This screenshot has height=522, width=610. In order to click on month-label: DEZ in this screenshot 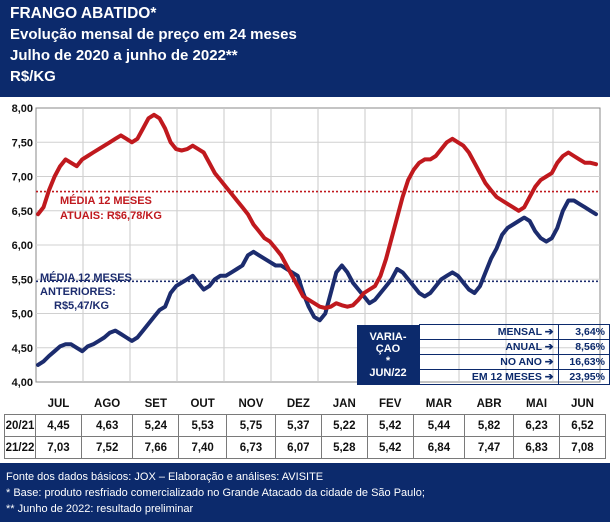, I will do `click(298, 404)`.